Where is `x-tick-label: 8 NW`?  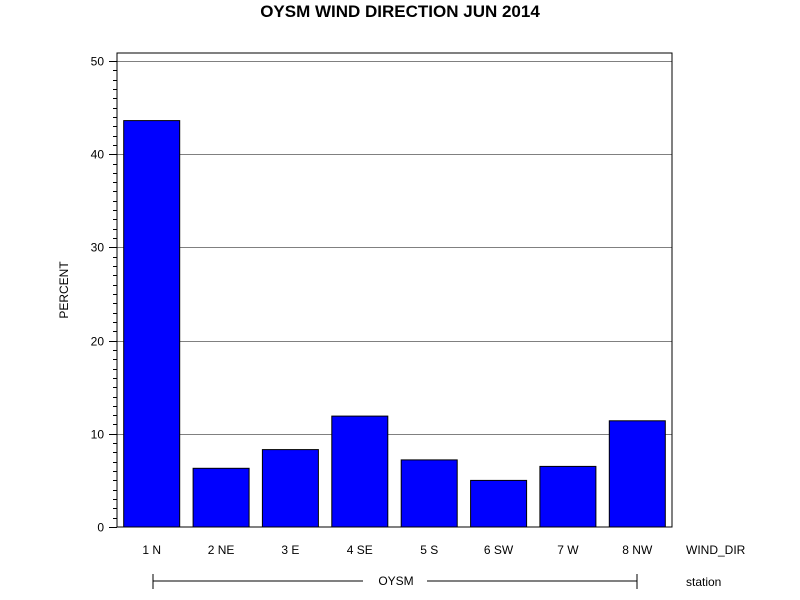 x-tick-label: 8 NW is located at coordinates (637, 550).